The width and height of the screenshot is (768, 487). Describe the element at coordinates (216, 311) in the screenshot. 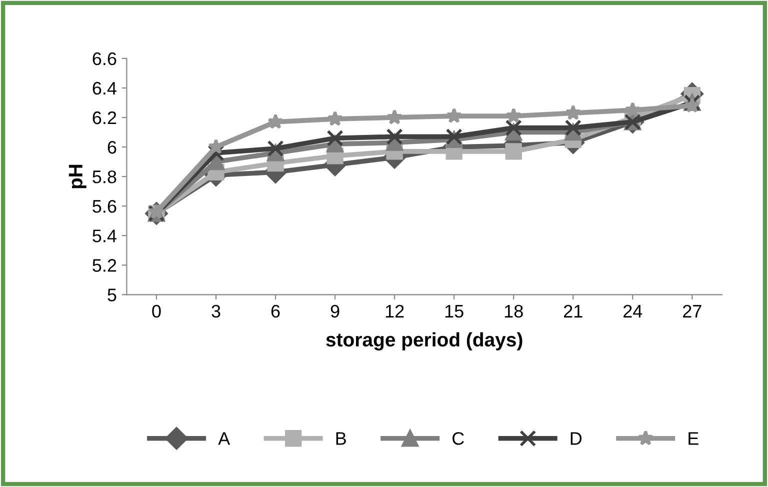

I see `x-tick-label: 3` at that location.